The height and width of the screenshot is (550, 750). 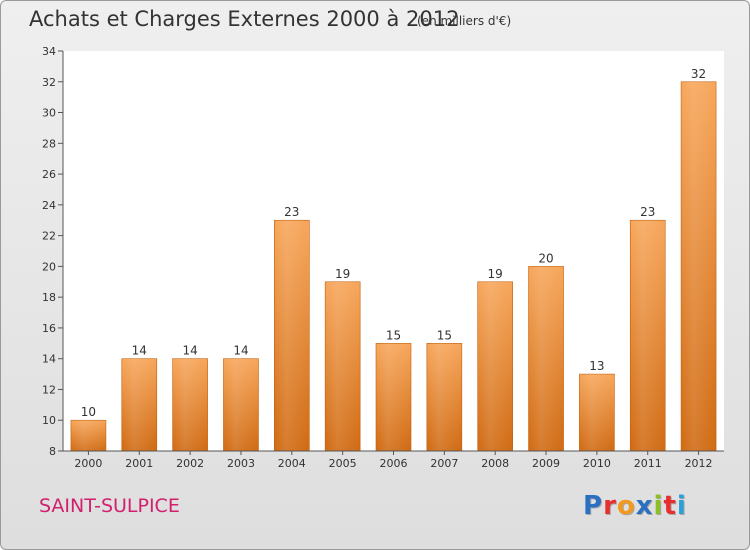 I want to click on logo-letter: x, so click(x=644, y=506).